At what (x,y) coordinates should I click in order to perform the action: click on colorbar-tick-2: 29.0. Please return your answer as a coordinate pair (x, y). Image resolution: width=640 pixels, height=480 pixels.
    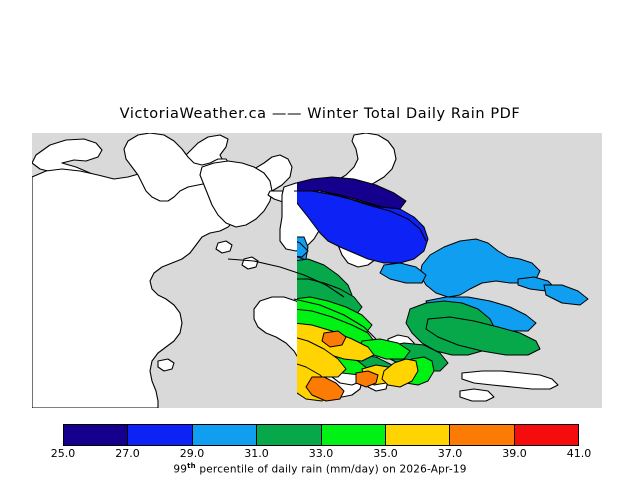
    Looking at the image, I should click on (192, 453).